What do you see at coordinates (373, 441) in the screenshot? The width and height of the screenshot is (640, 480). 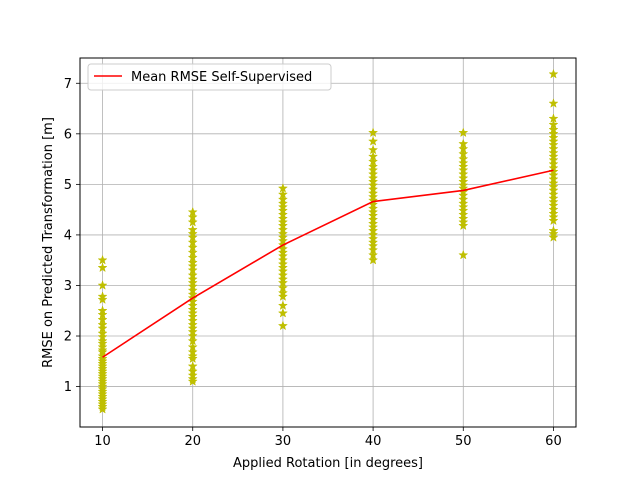 I see `x-tick-label: 40` at bounding box center [373, 441].